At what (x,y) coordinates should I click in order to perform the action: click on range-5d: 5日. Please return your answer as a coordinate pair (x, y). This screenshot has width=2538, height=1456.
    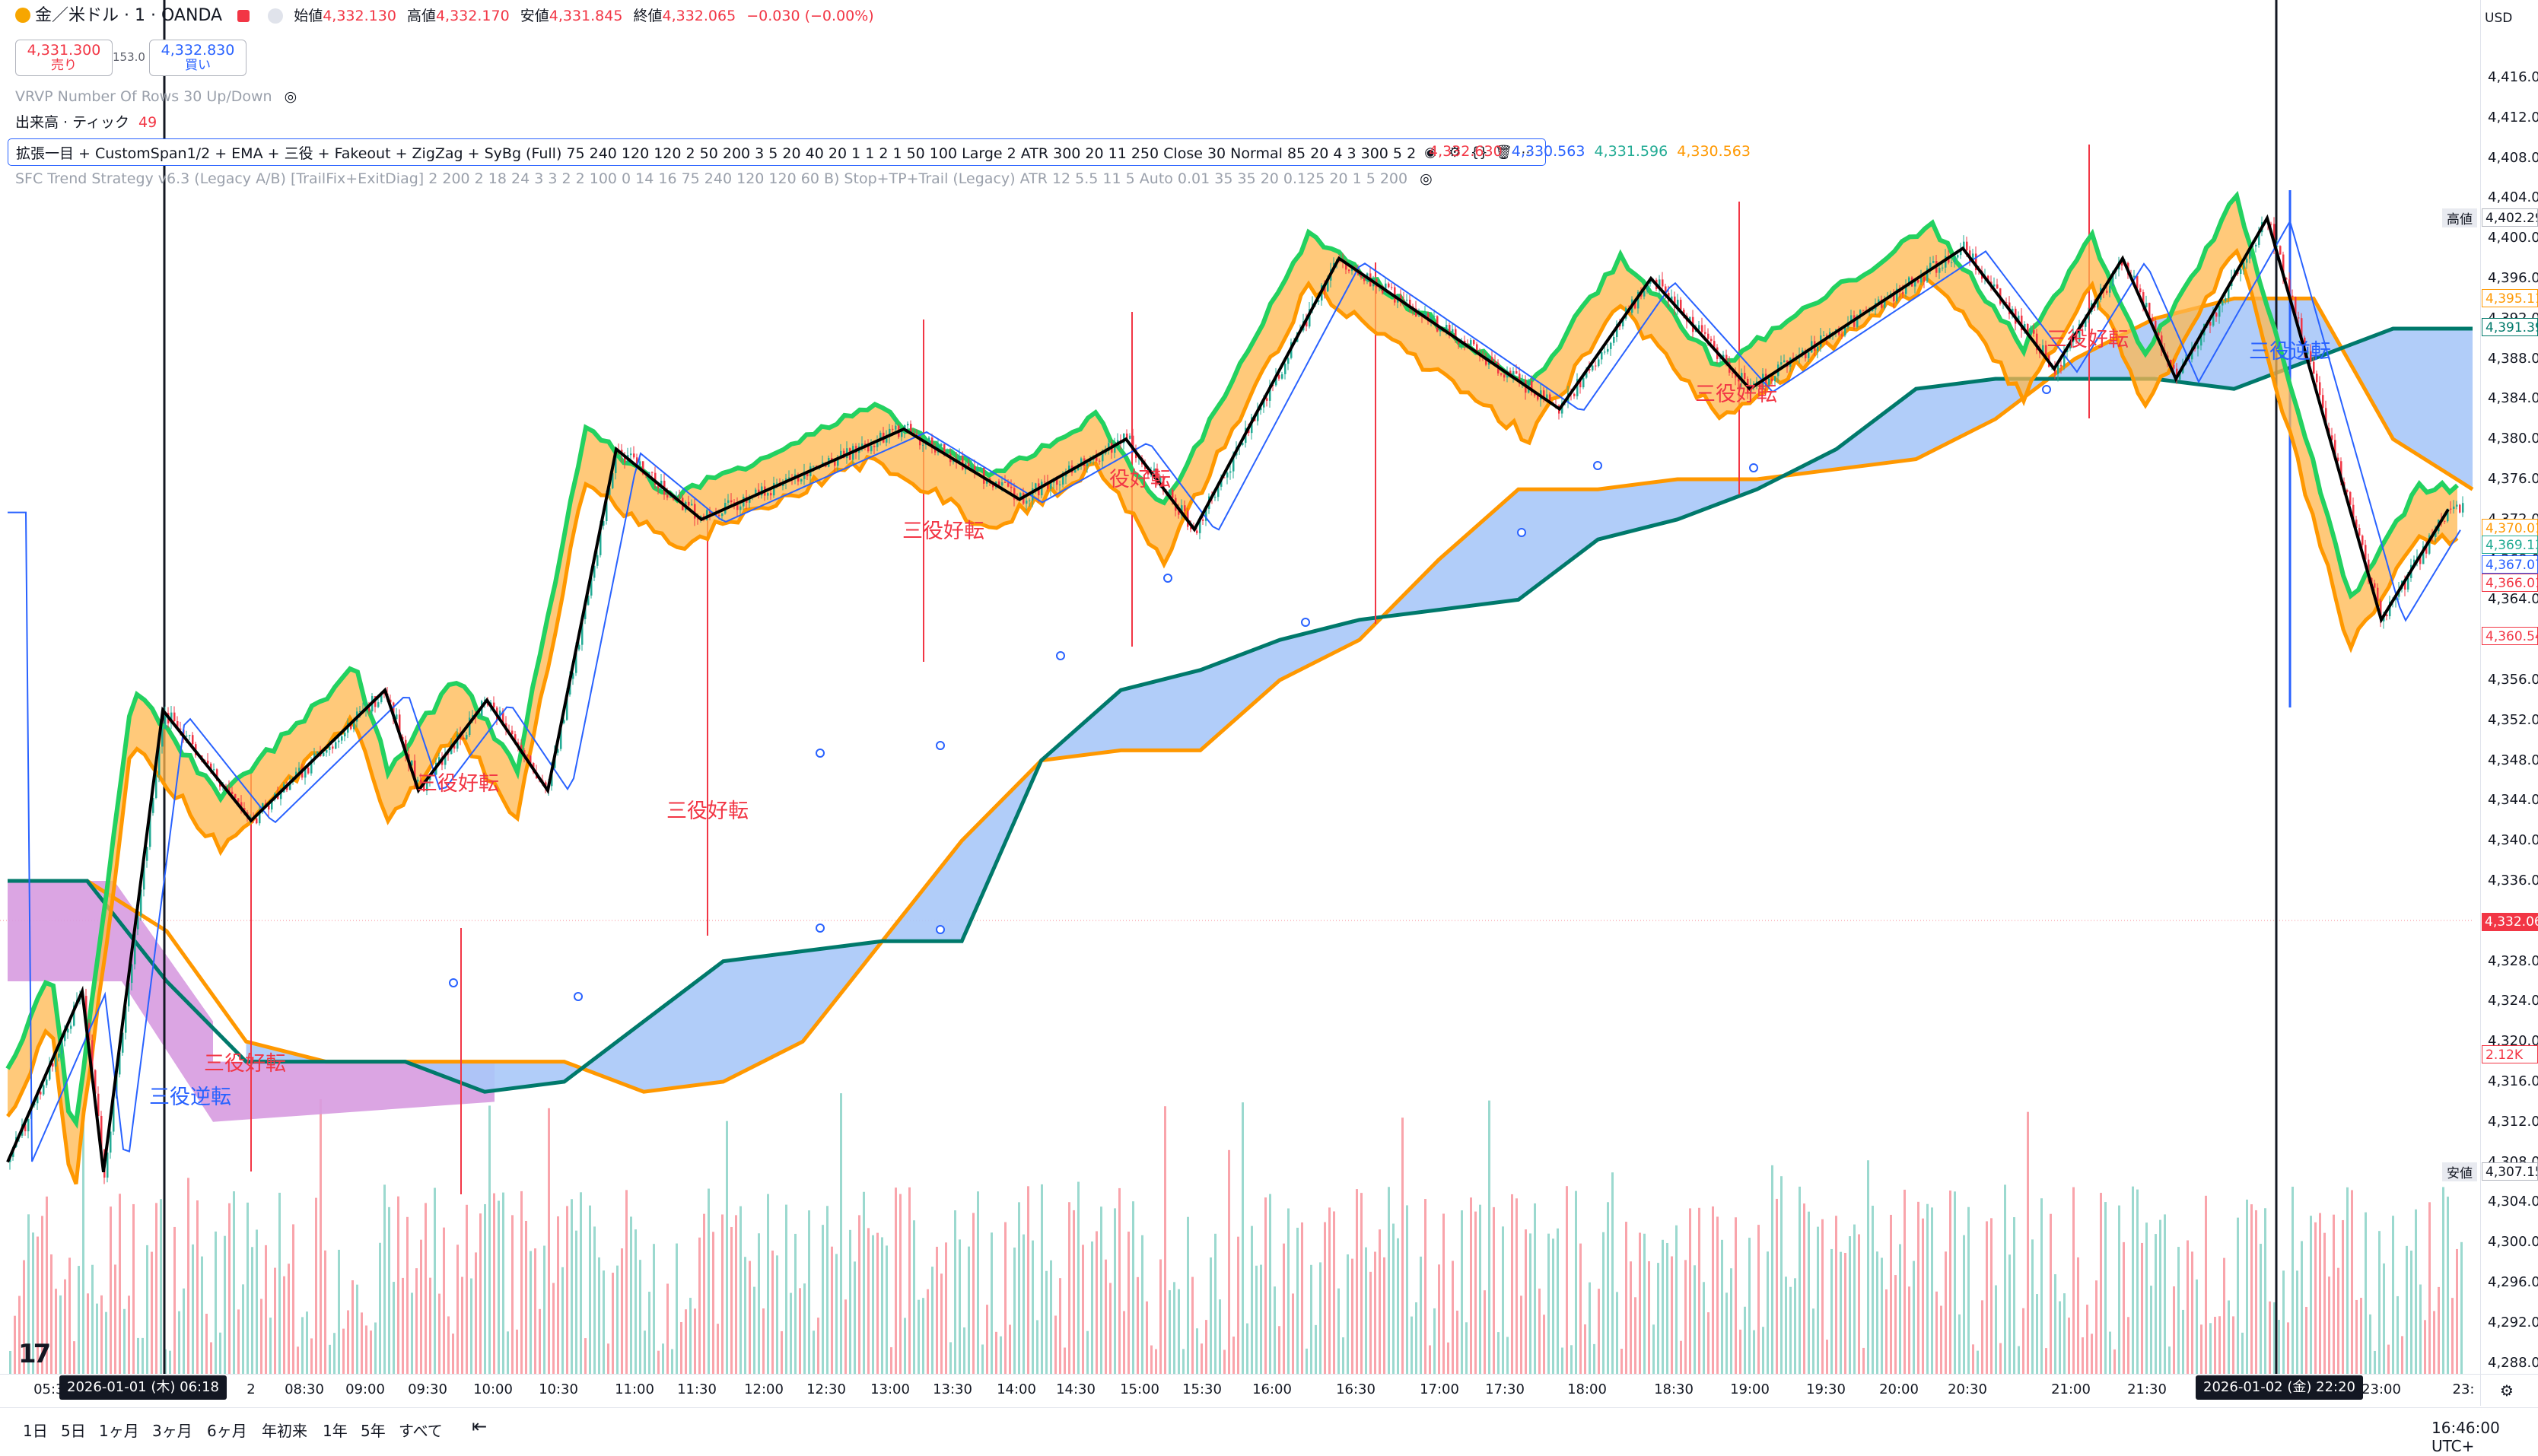
    Looking at the image, I should click on (73, 1431).